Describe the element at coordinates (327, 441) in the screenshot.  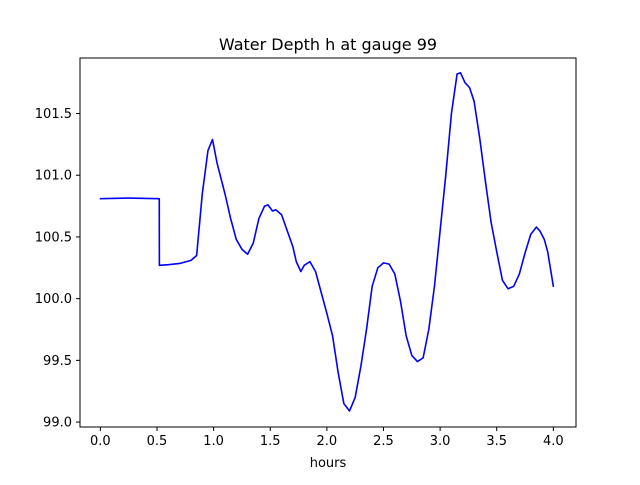
I see `x-tick-label: 2.0` at that location.